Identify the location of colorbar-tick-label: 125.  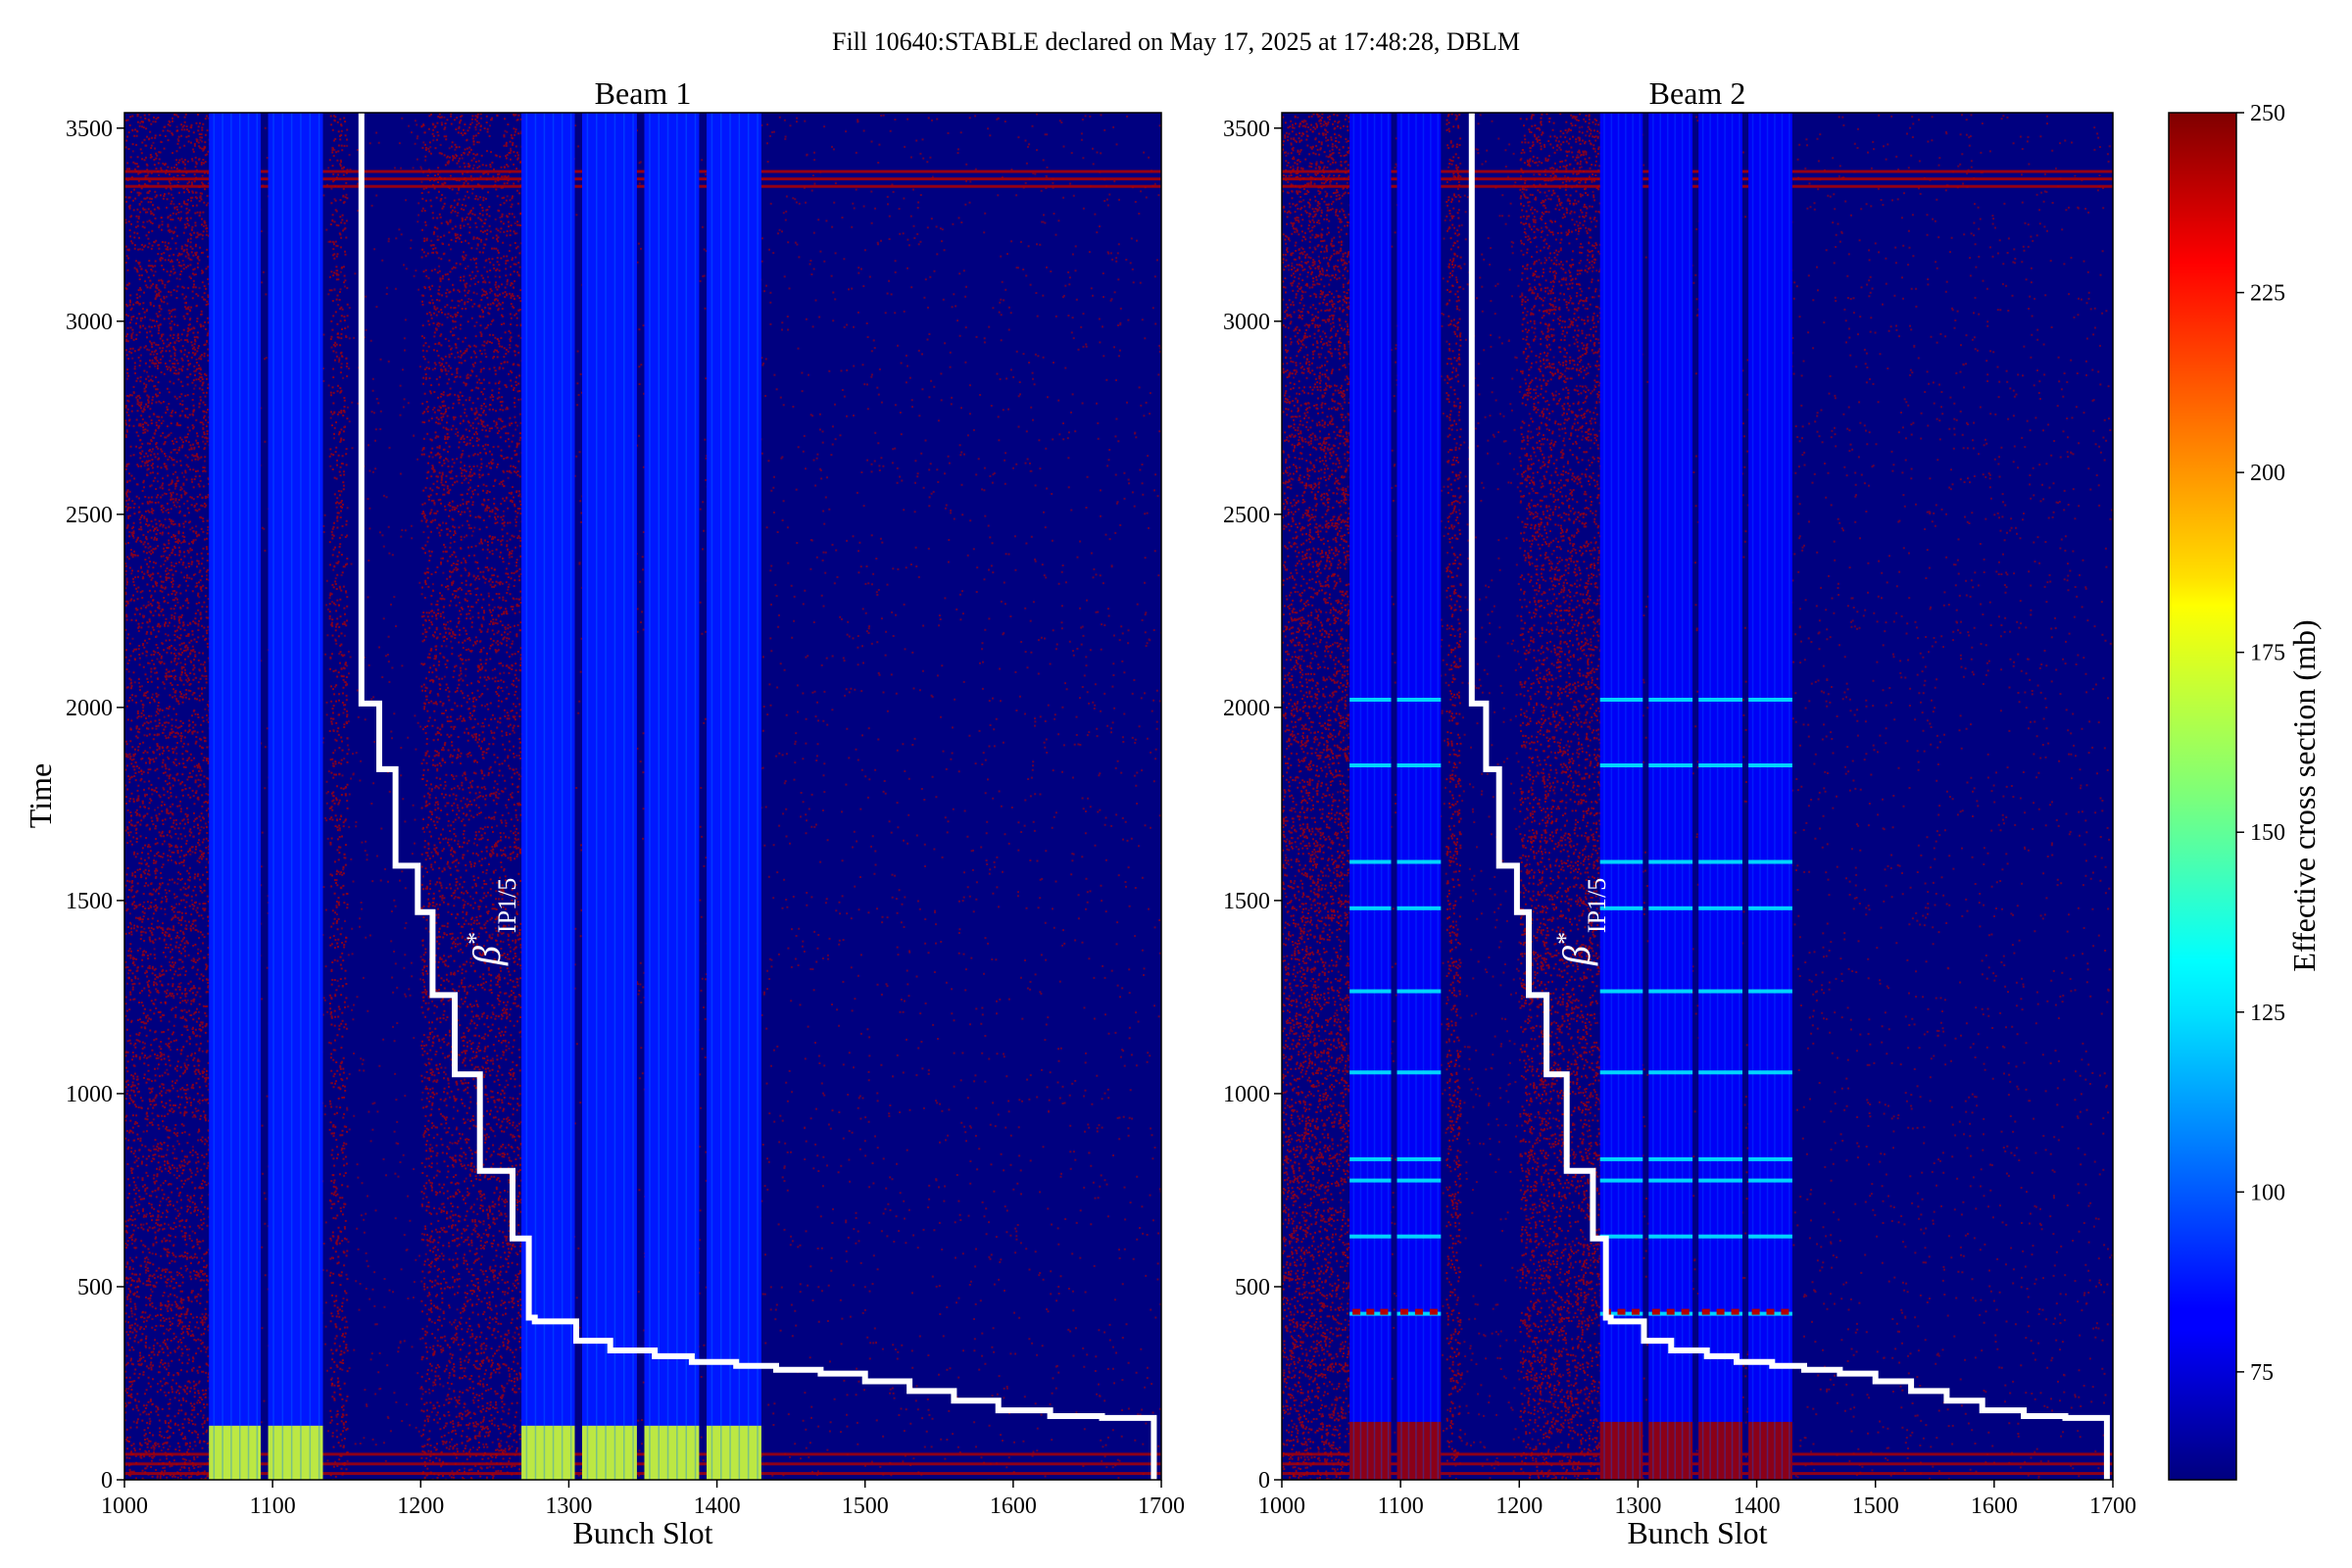
(2268, 1013).